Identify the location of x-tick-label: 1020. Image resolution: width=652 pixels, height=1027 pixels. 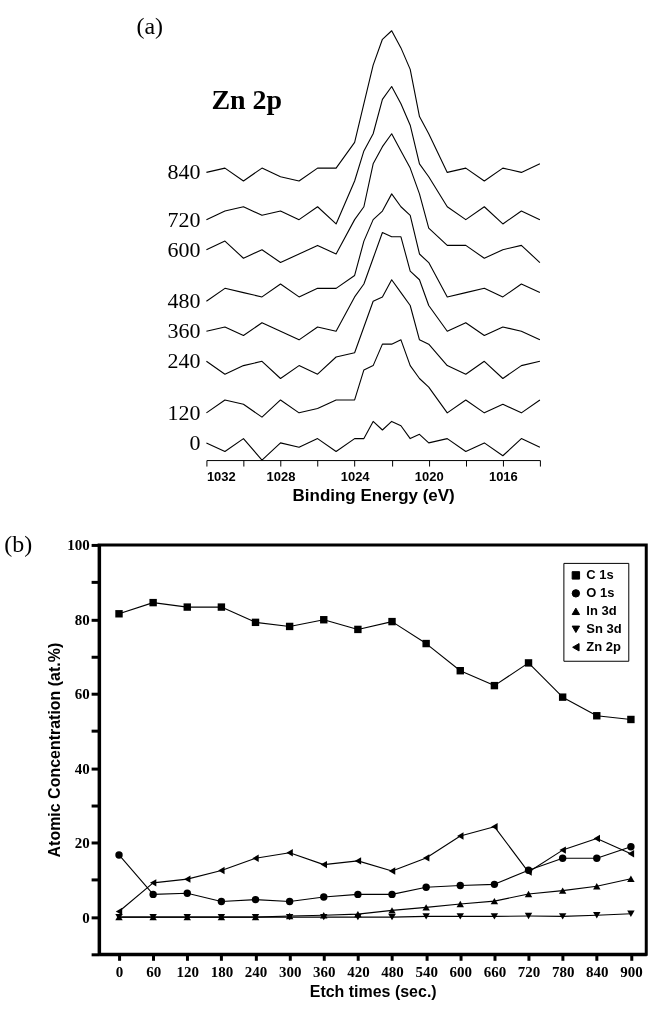
(429, 476).